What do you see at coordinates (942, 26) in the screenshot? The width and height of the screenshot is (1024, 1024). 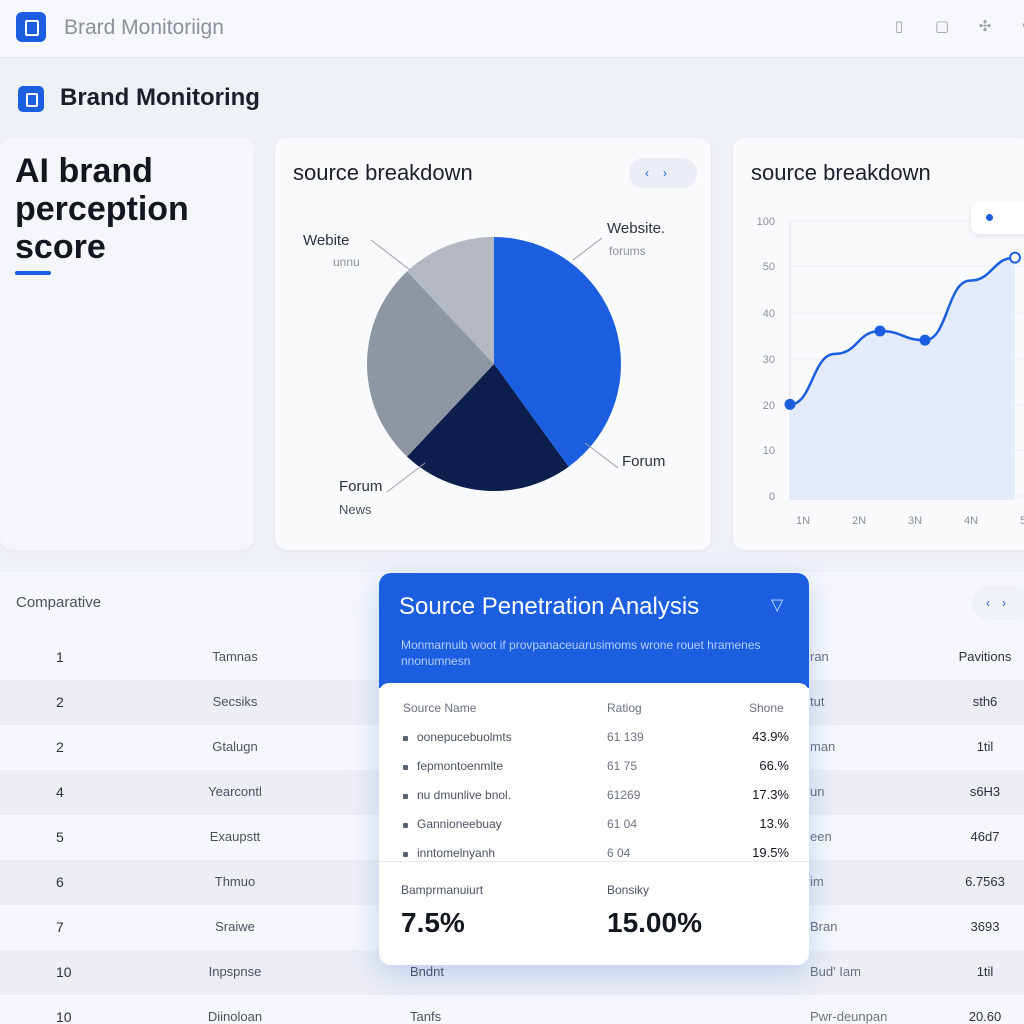 I see `help-icon: ▢` at bounding box center [942, 26].